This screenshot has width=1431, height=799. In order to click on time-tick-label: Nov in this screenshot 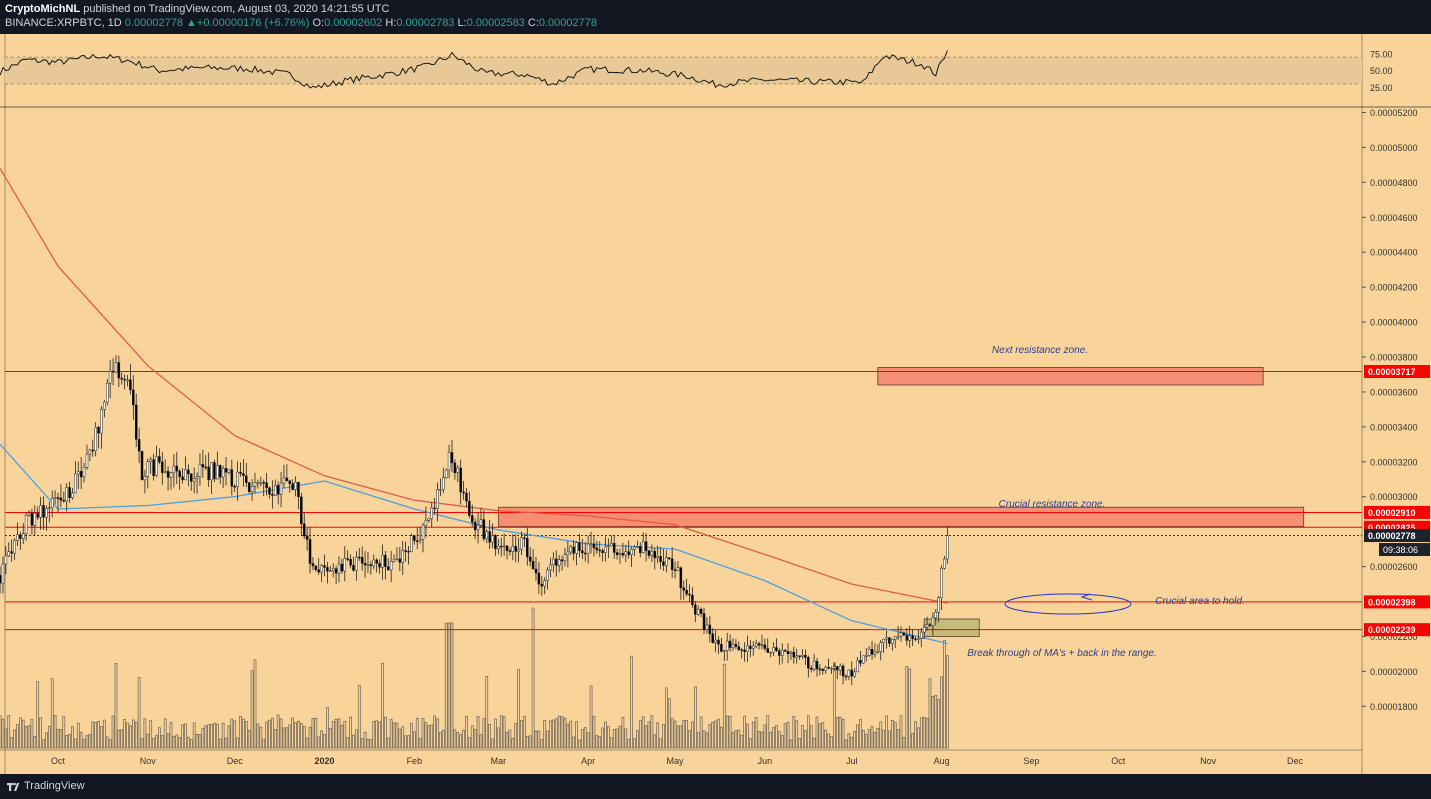, I will do `click(1208, 761)`.